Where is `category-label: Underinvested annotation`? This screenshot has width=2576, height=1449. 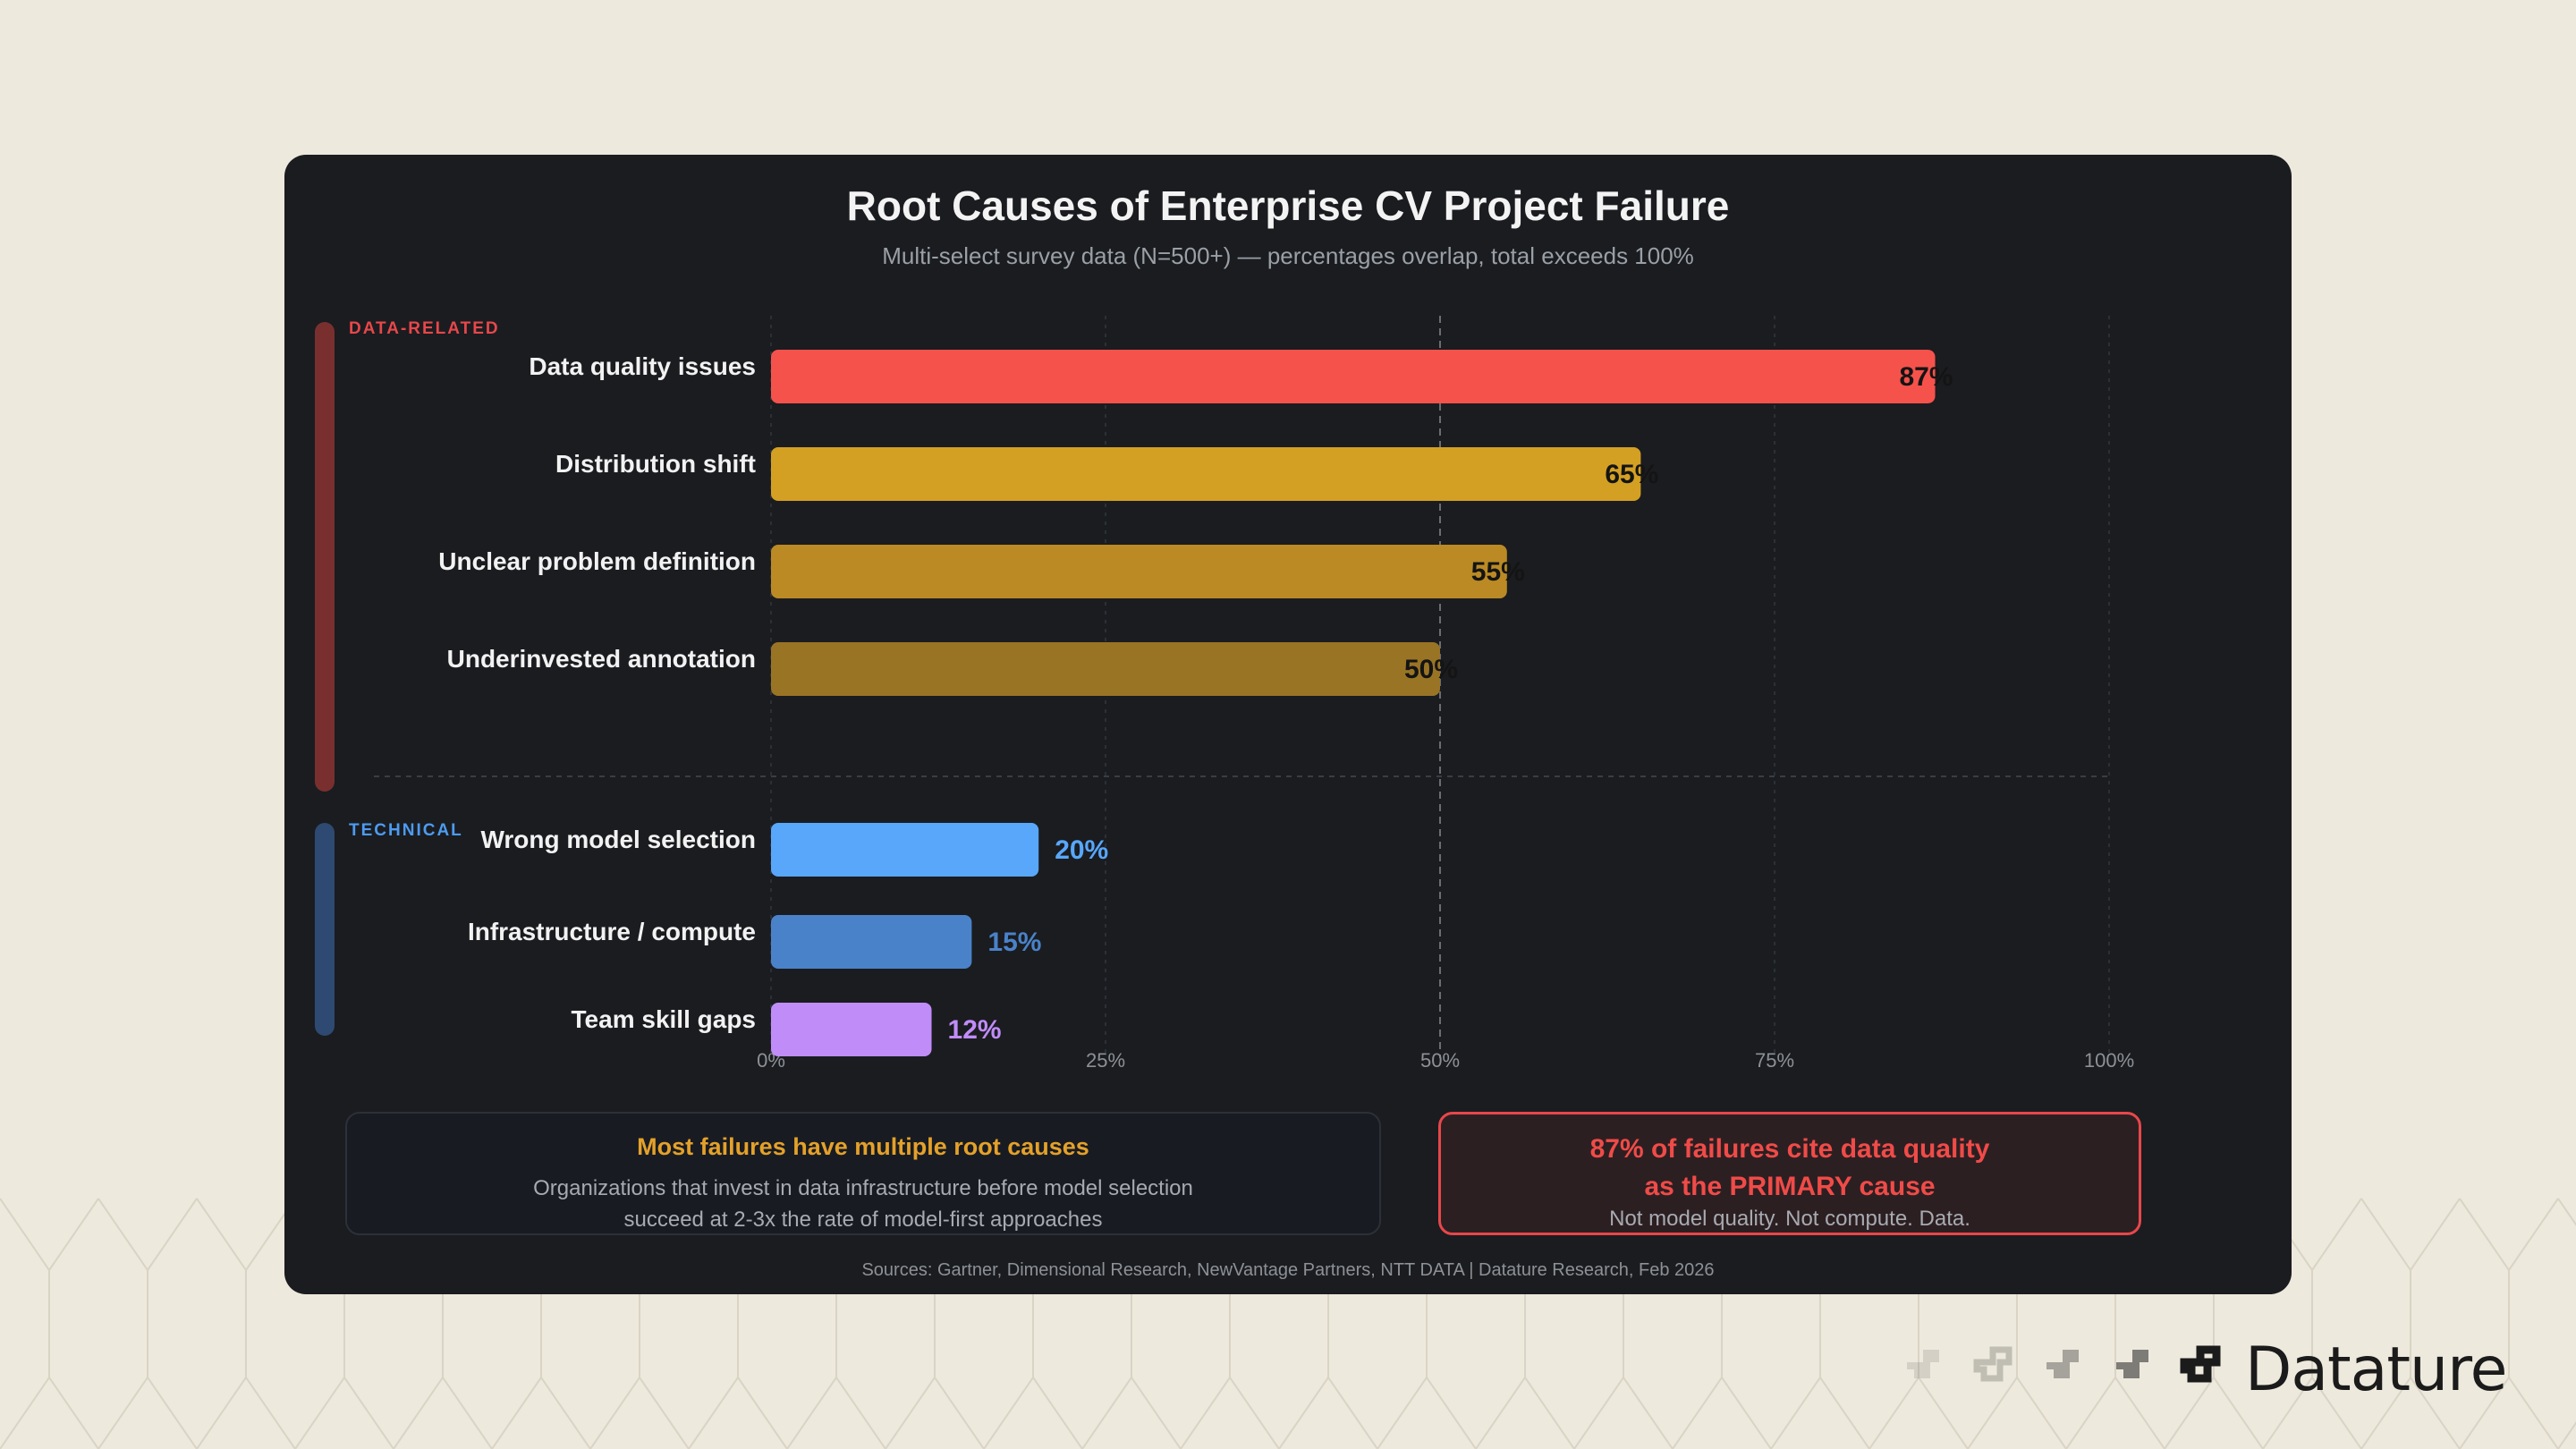 category-label: Underinvested annotation is located at coordinates (601, 659).